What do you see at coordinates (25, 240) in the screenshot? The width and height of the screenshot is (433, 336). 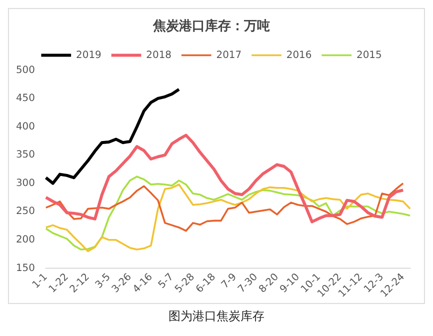 I see `y-tick-label: 200` at bounding box center [25, 240].